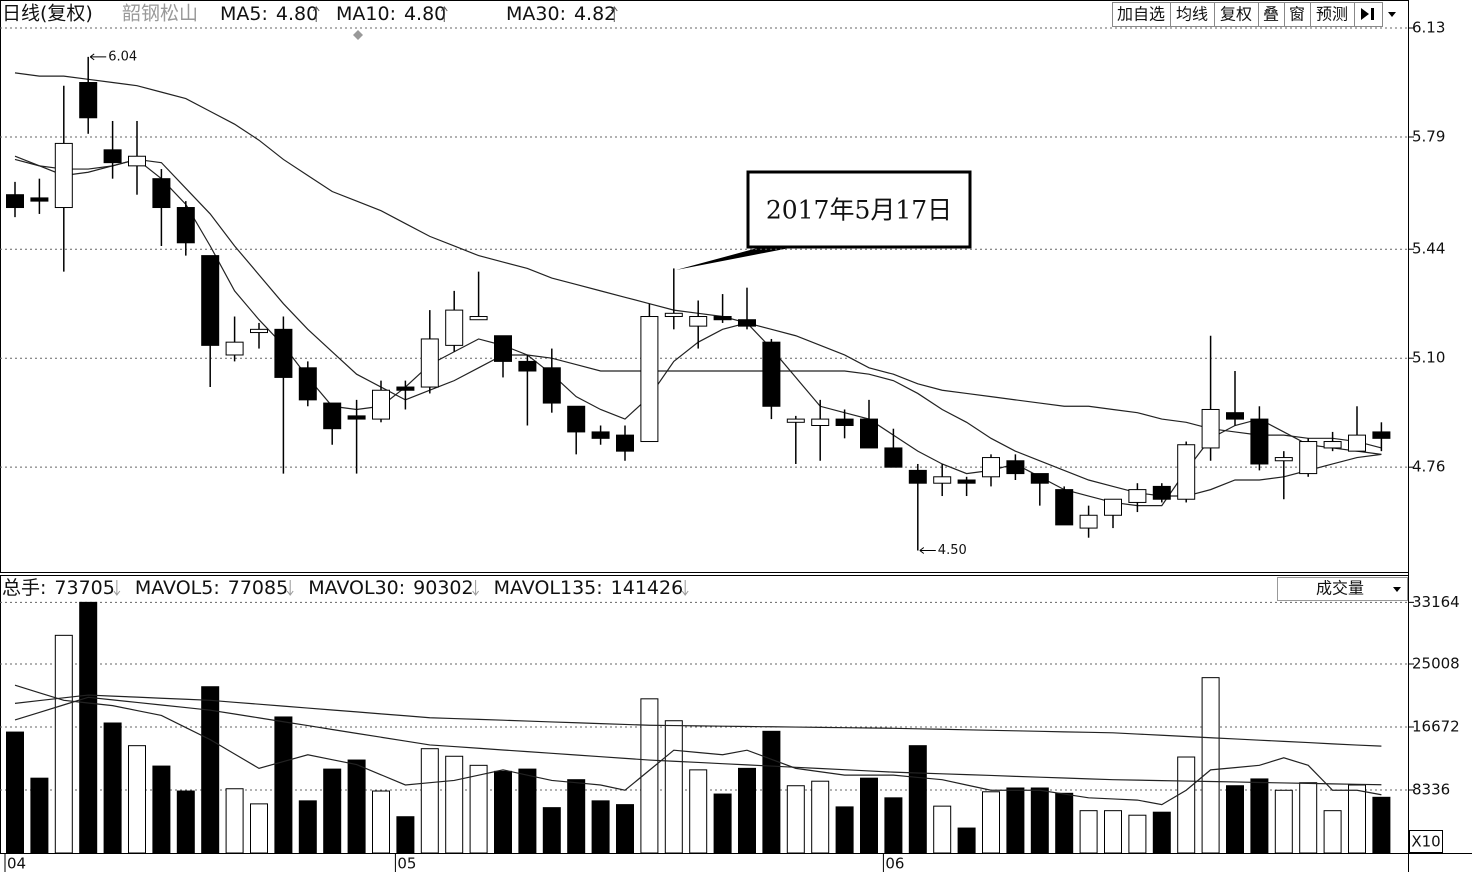  I want to click on toolbar-button-label: 叠, so click(1271, 14).